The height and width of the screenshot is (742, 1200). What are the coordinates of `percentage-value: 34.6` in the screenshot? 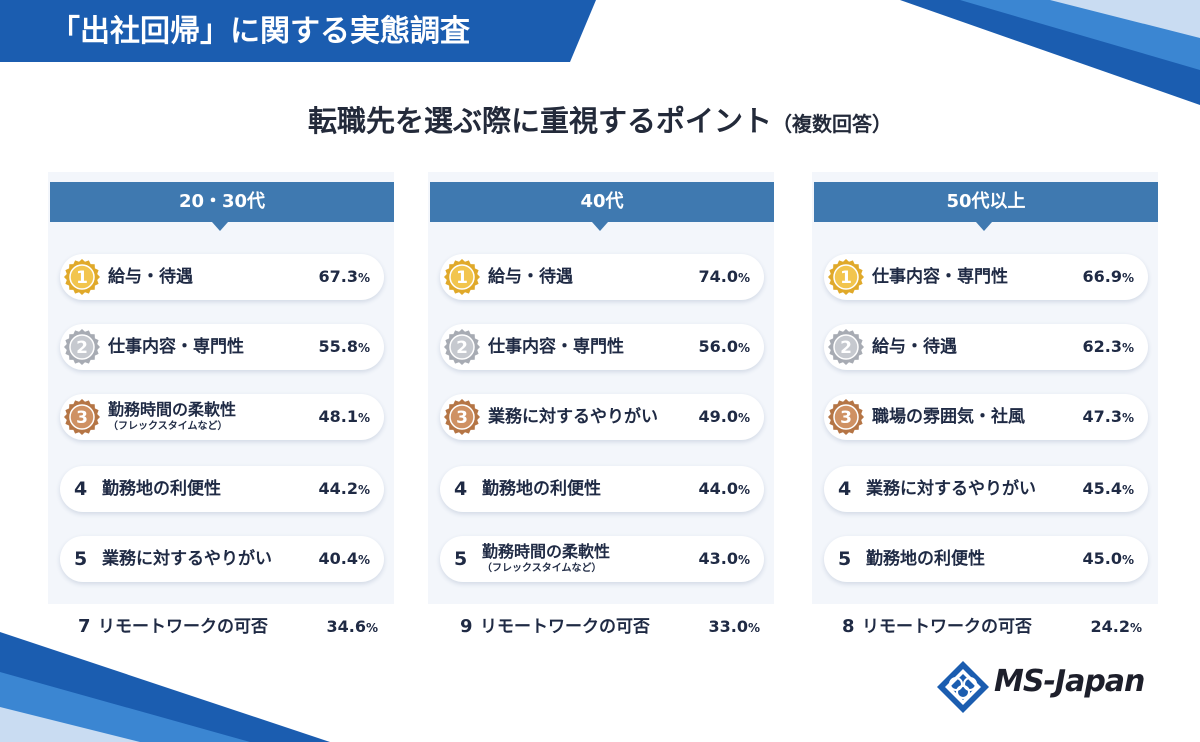 It's located at (346, 626).